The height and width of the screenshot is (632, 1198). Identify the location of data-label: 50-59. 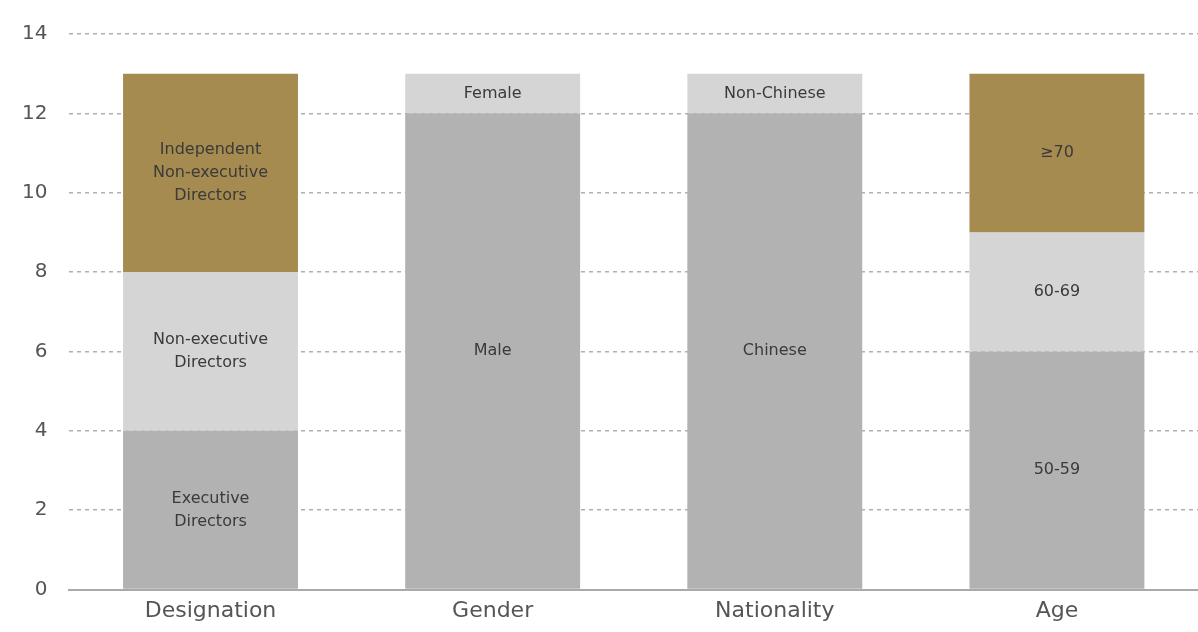
(1057, 469).